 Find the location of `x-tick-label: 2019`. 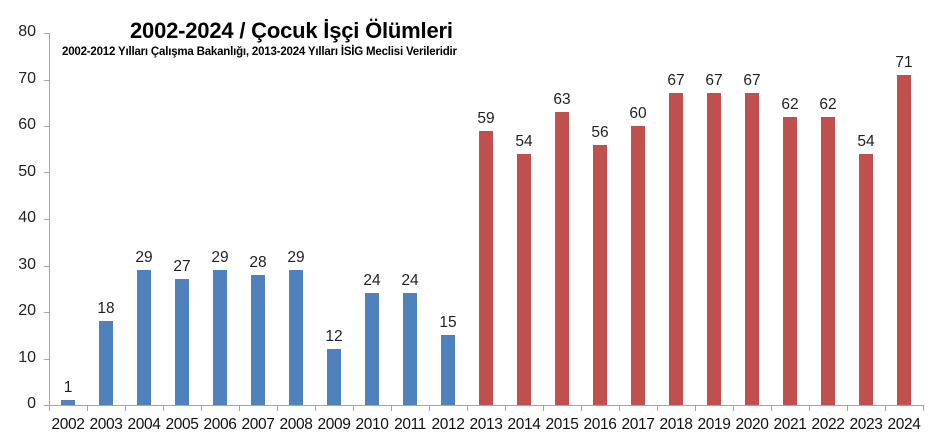

x-tick-label: 2019 is located at coordinates (714, 424).